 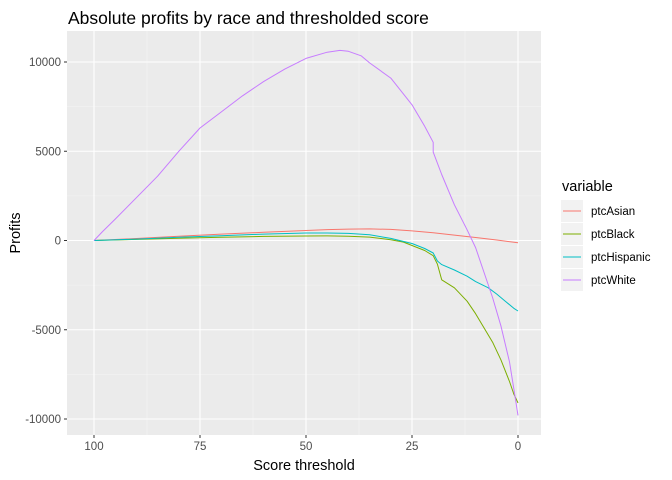 I want to click on series-line-ptcHispanic, so click(x=306, y=272).